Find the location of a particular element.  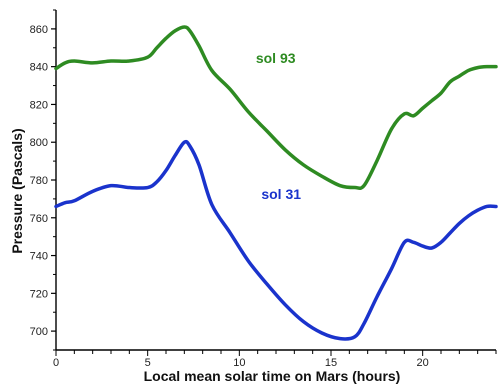

x-tick-label: 15 is located at coordinates (331, 363).